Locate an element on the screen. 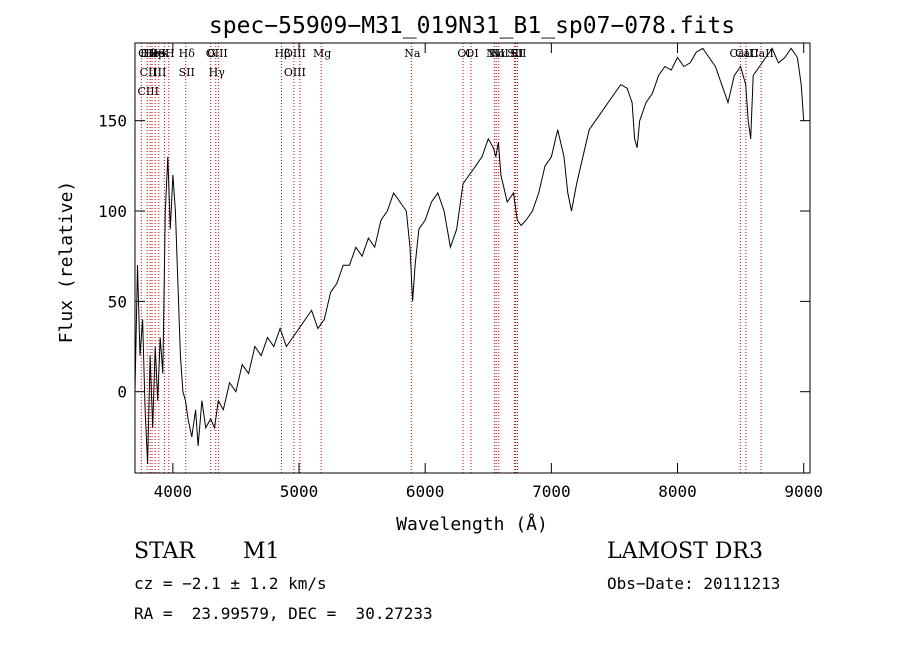  x-tick-label: 5000 is located at coordinates (299, 491).